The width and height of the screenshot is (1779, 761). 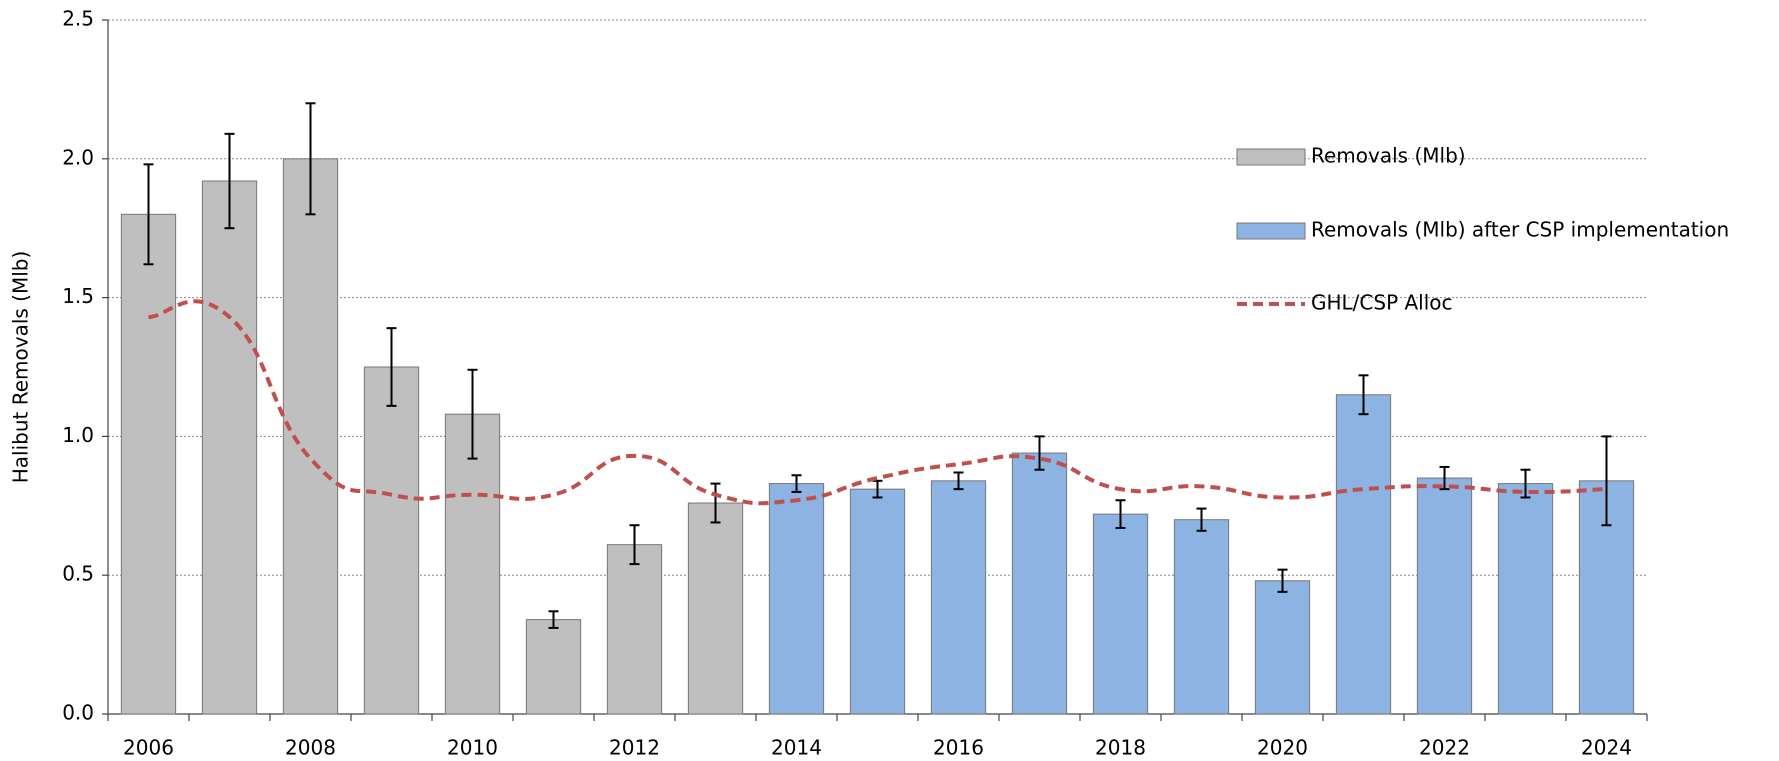 I want to click on y-axis-label: Halibut Removals (Mlb), so click(x=21, y=367).